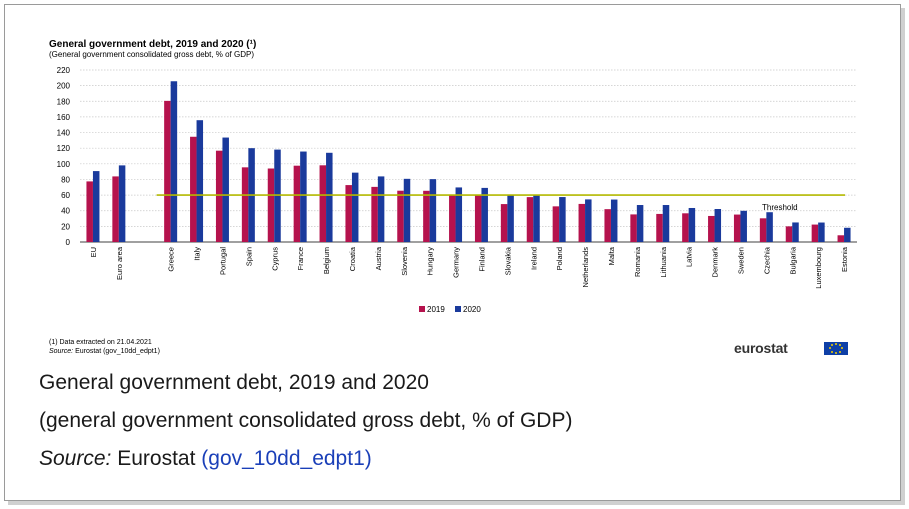  Describe the element at coordinates (484, 214) in the screenshot. I see `bar-2020-finland` at that location.